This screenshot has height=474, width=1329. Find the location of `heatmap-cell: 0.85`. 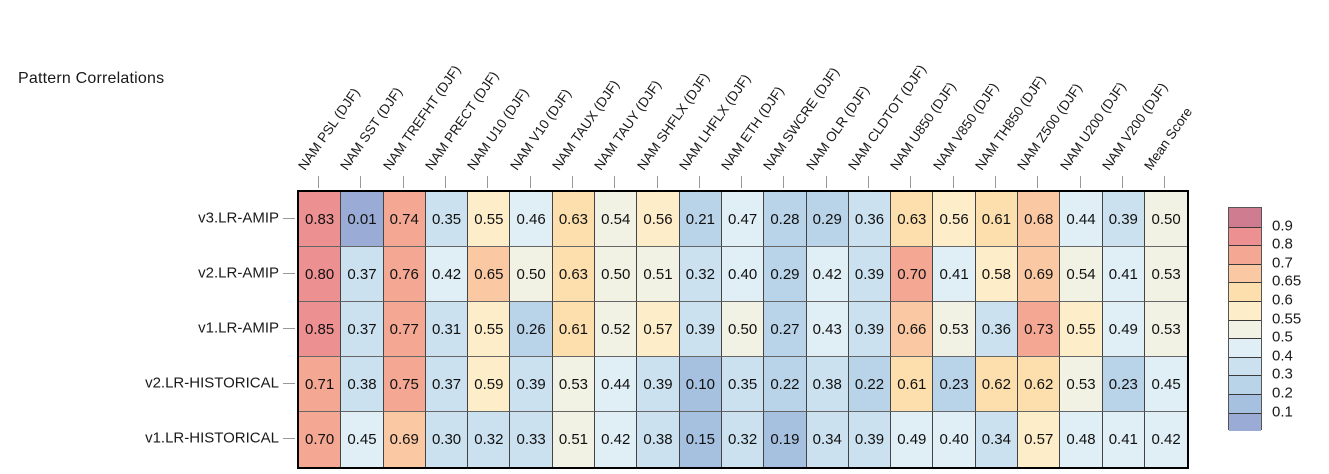

heatmap-cell: 0.85 is located at coordinates (320, 329).